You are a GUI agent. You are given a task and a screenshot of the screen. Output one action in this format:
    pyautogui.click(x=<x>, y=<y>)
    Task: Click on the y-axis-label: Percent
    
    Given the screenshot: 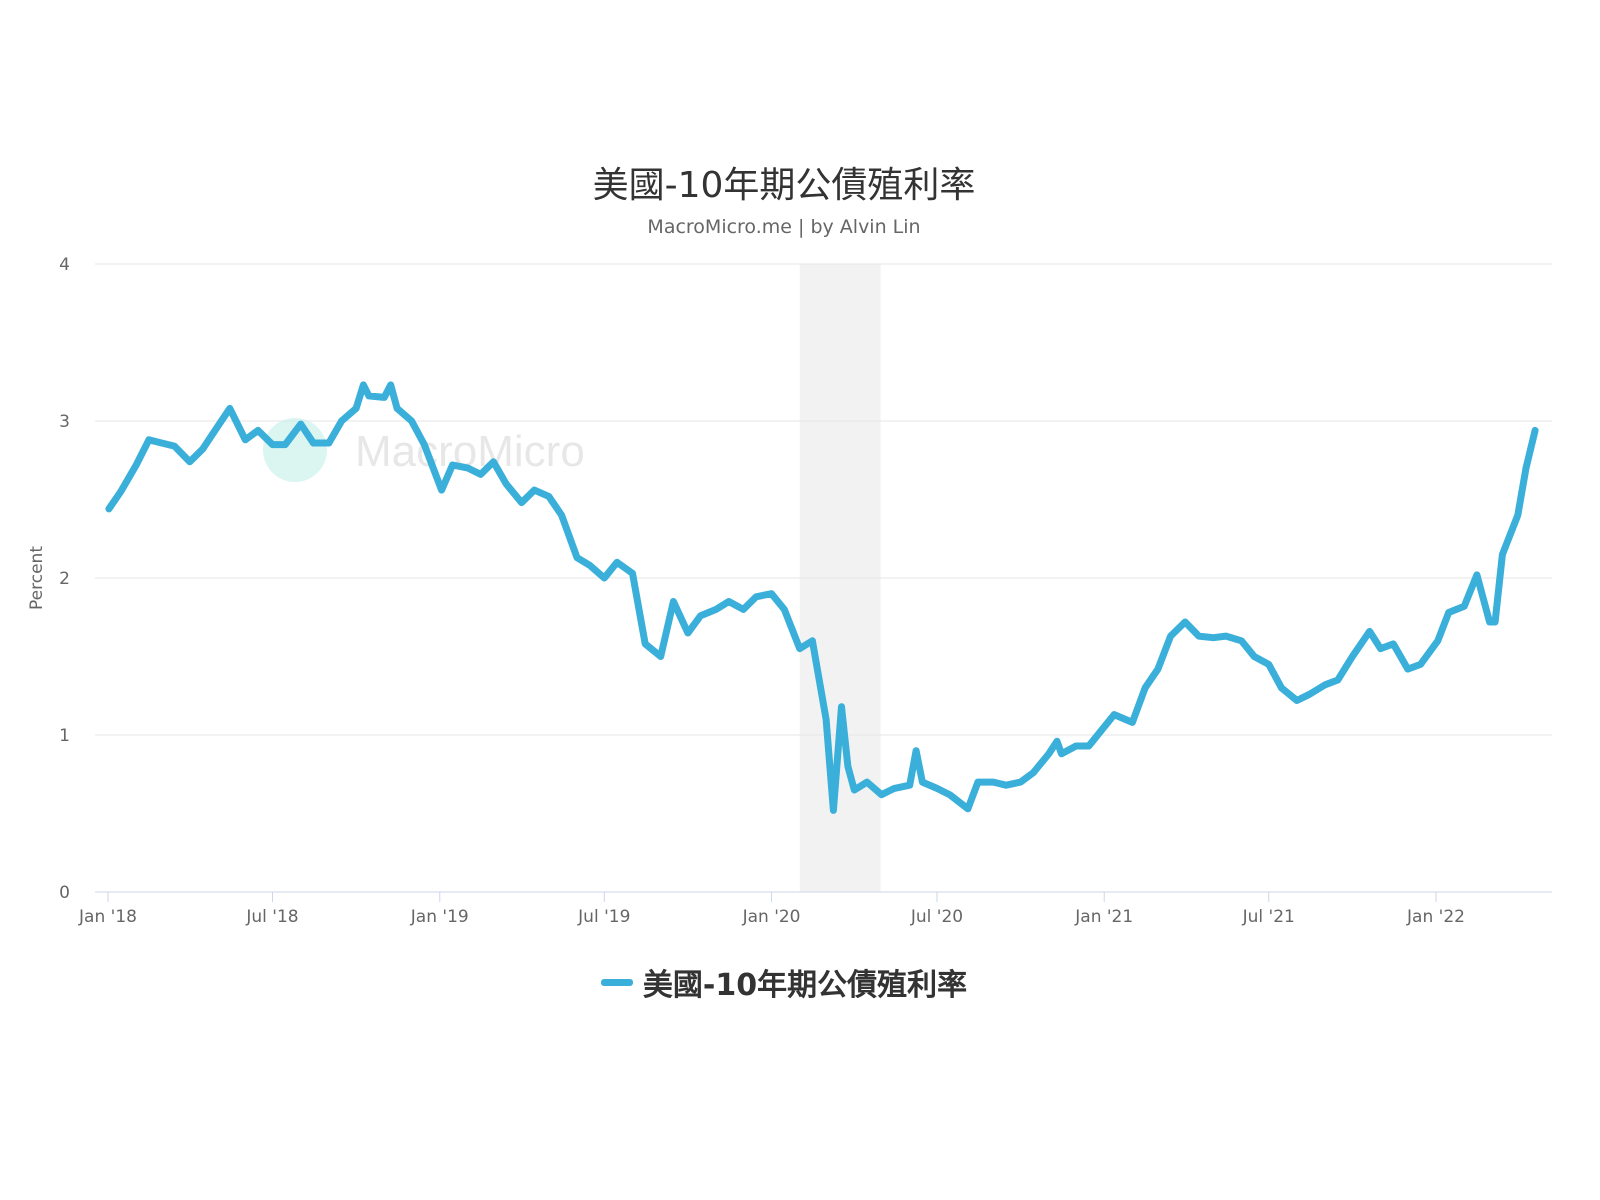 What is the action you would take?
    pyautogui.click(x=37, y=578)
    